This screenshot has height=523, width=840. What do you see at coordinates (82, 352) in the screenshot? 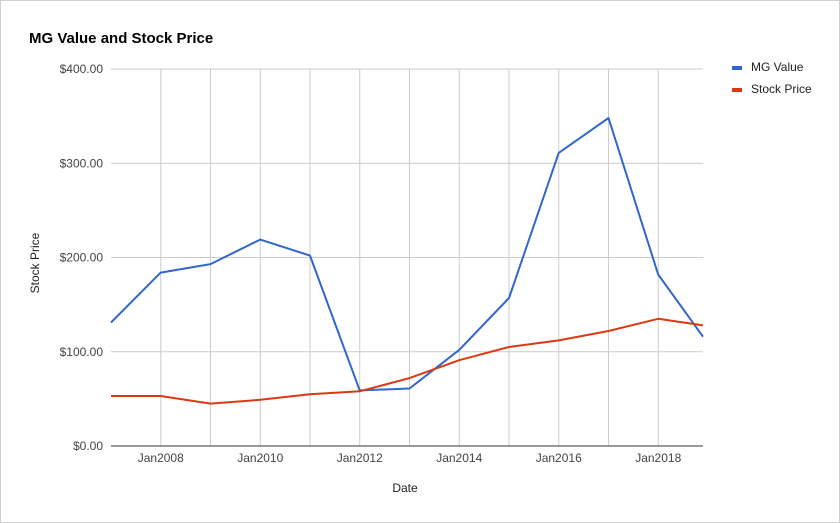
I see `y-tick-label: $100.00` at bounding box center [82, 352].